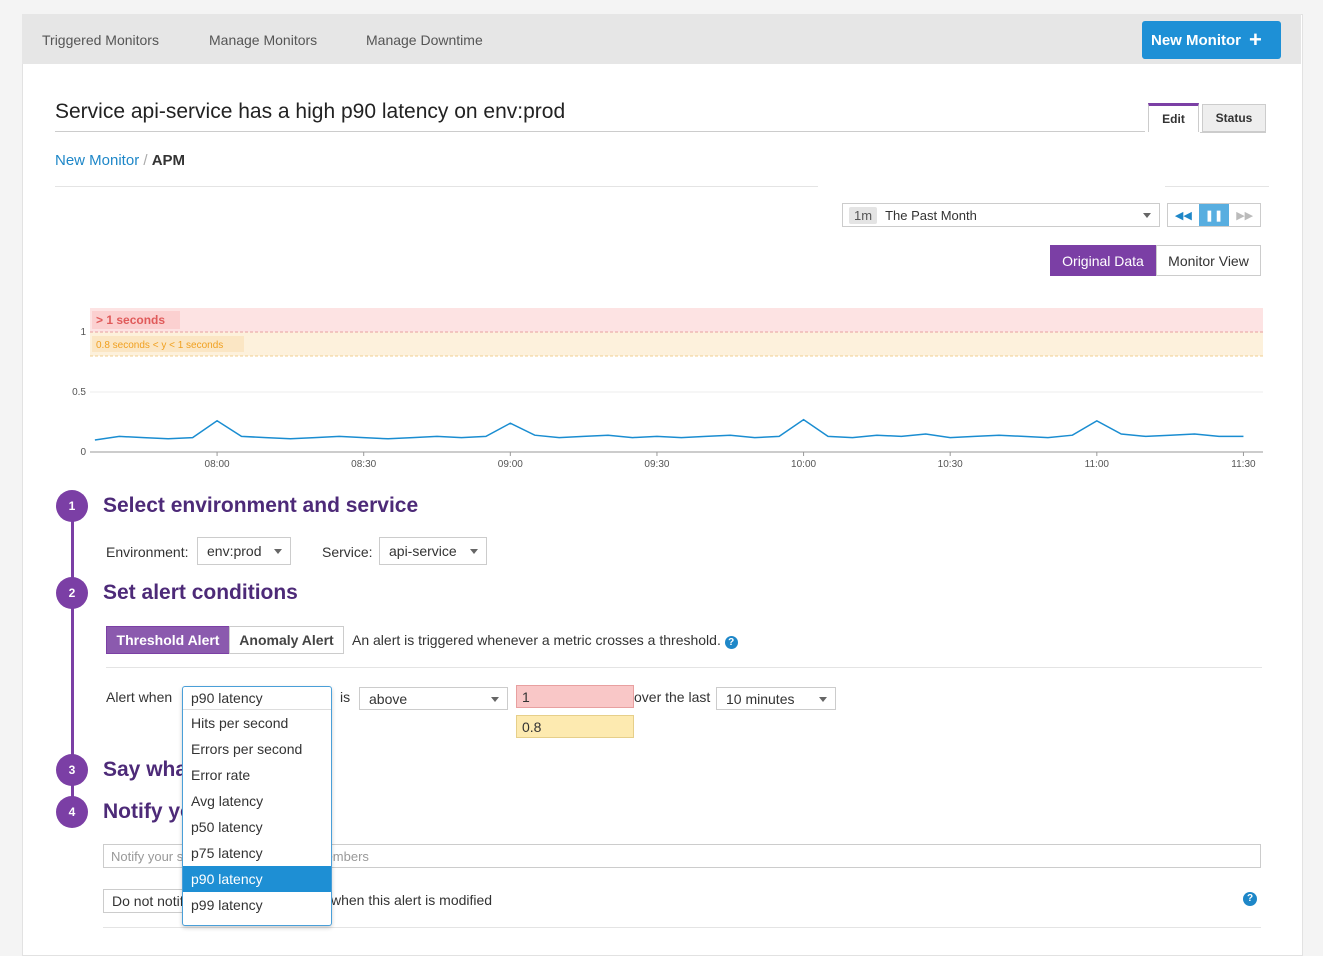 The width and height of the screenshot is (1323, 956). Describe the element at coordinates (1196, 40) in the screenshot. I see `button-text: New Monitor` at that location.